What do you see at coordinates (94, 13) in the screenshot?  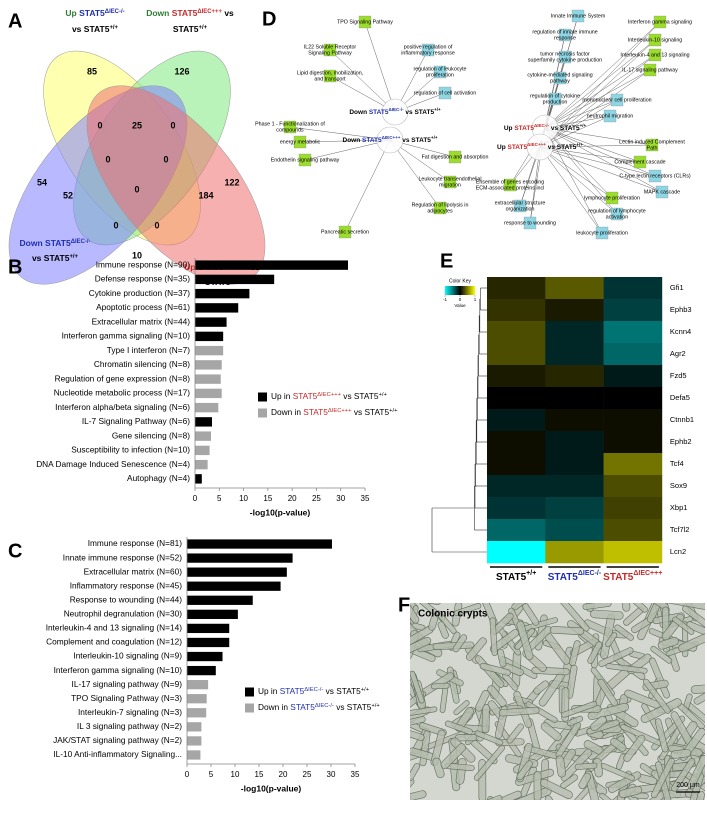 I see `venn-set-label: Up STAT5ΔIEC-/-` at bounding box center [94, 13].